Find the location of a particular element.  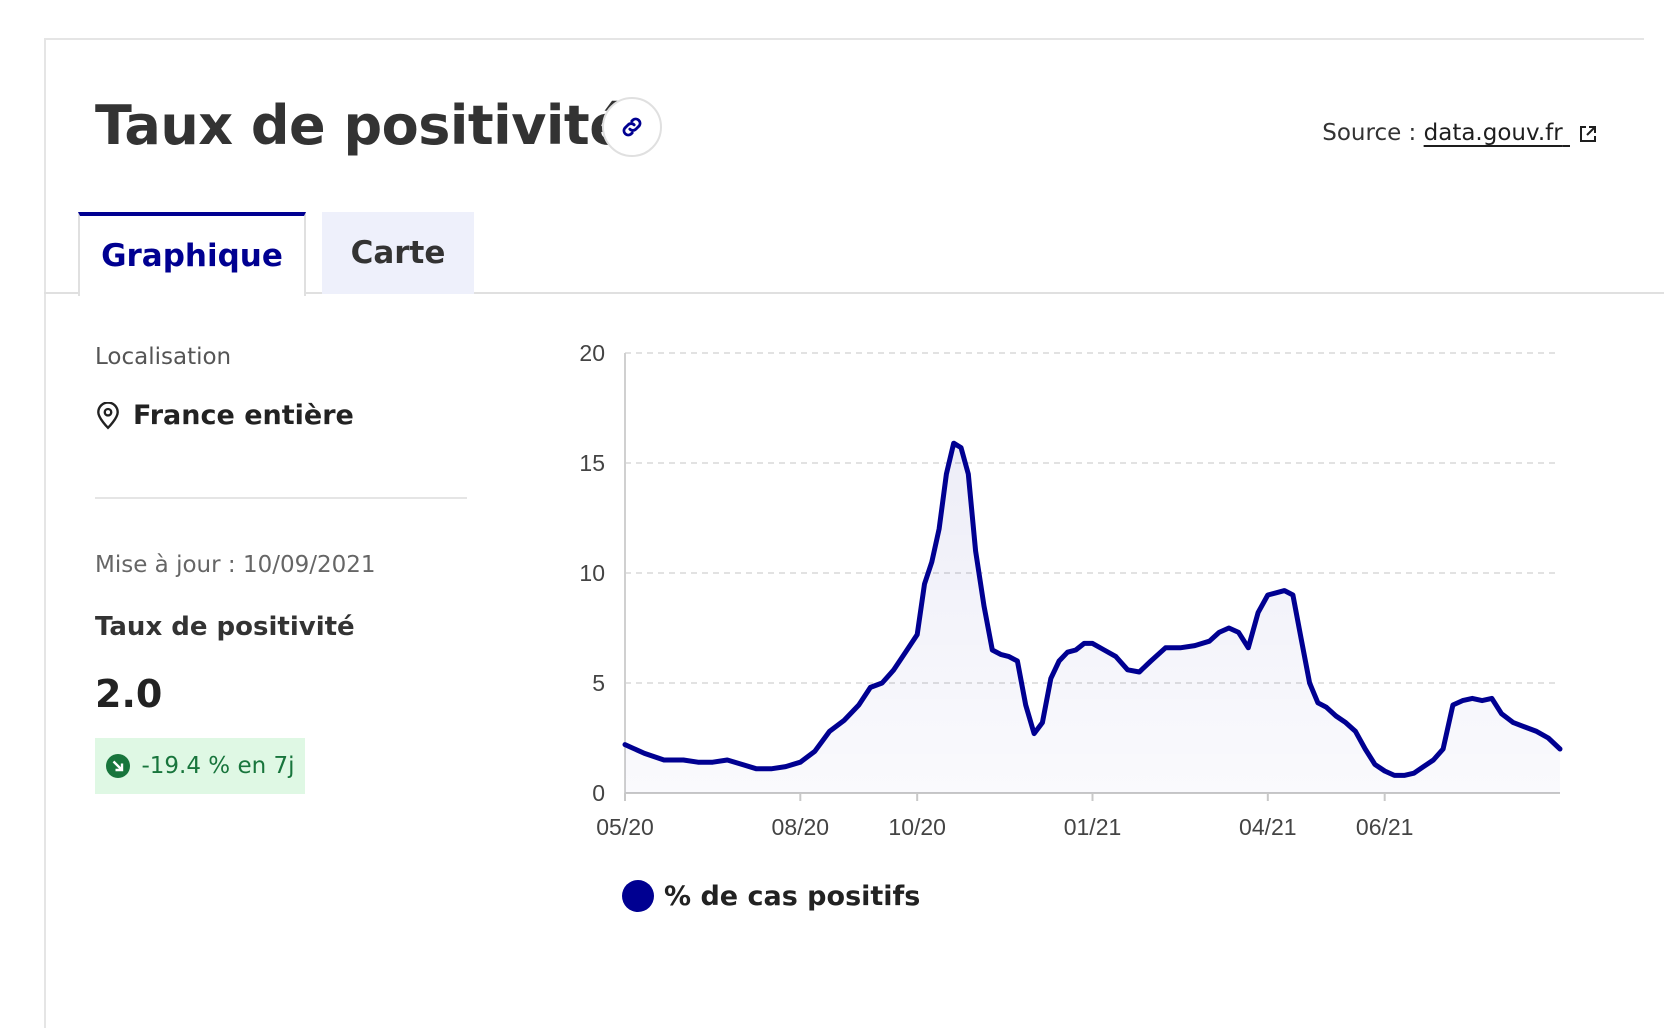

x-tick-label: 10/20 is located at coordinates (917, 827).